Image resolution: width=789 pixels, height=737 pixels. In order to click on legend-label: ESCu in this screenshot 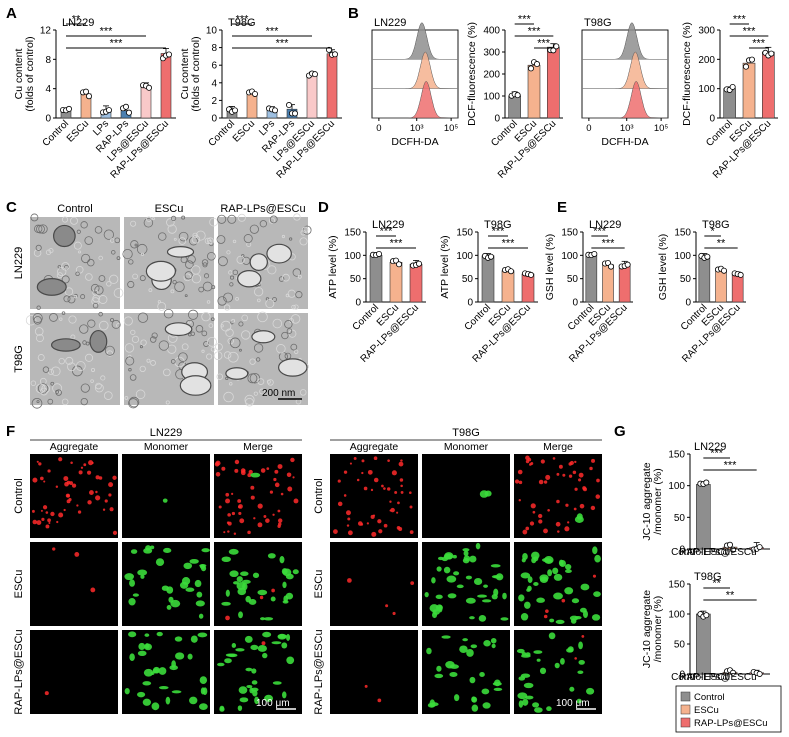, I will do `click(706, 710)`.